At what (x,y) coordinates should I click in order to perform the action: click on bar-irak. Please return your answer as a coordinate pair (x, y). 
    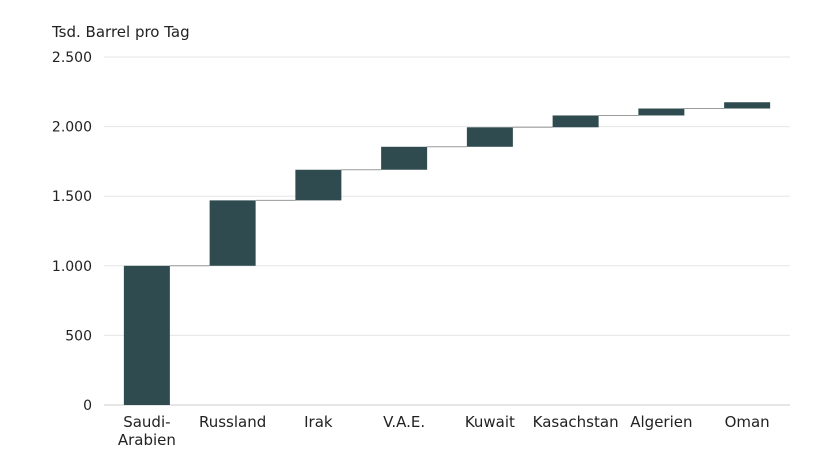
    Looking at the image, I should click on (318, 185).